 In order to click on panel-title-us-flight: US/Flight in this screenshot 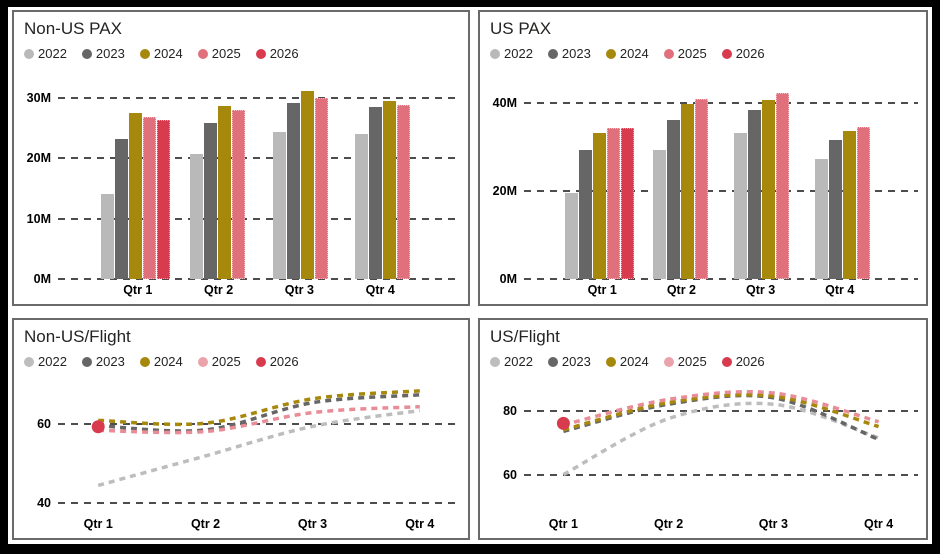, I will do `click(525, 336)`.